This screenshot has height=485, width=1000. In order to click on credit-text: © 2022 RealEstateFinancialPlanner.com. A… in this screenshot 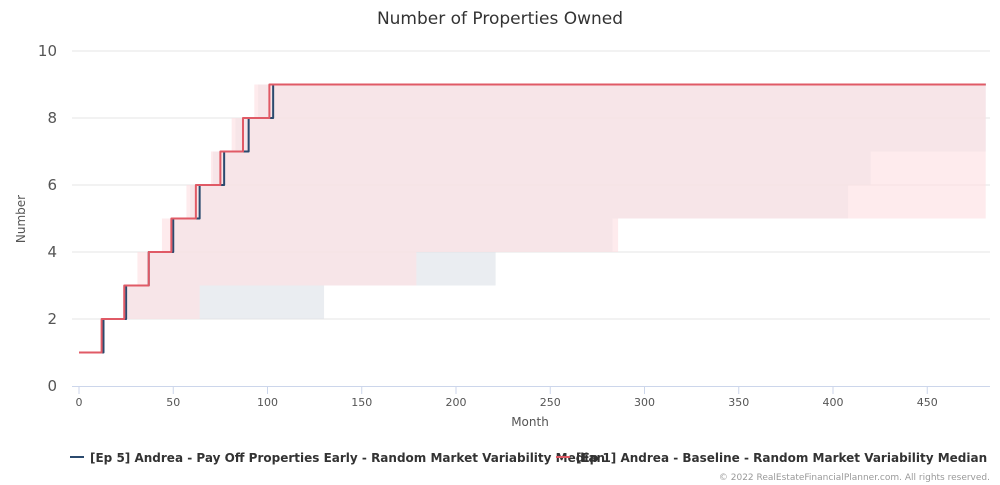, I will do `click(854, 478)`.